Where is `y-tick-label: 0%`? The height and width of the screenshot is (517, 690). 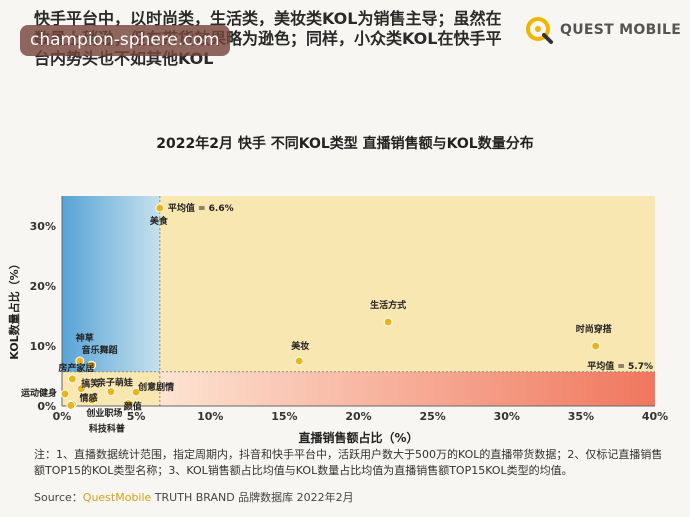
y-tick-label: 0% is located at coordinates (46, 406).